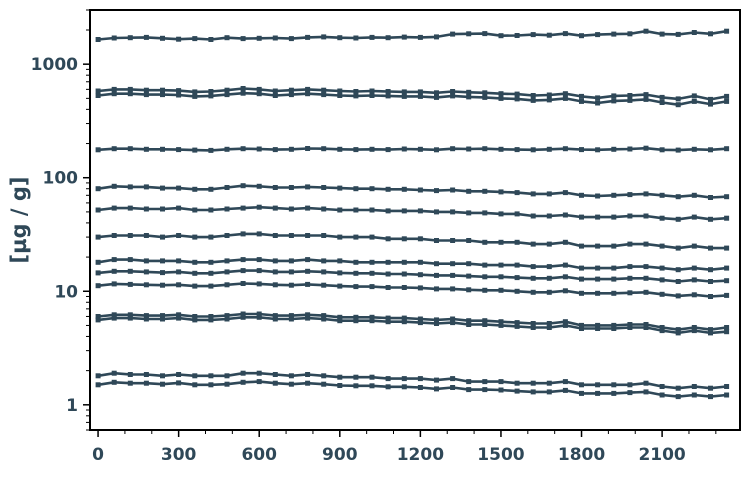 This screenshot has width=750, height=500. Describe the element at coordinates (72, 406) in the screenshot. I see `y-tick-label: 1` at that location.